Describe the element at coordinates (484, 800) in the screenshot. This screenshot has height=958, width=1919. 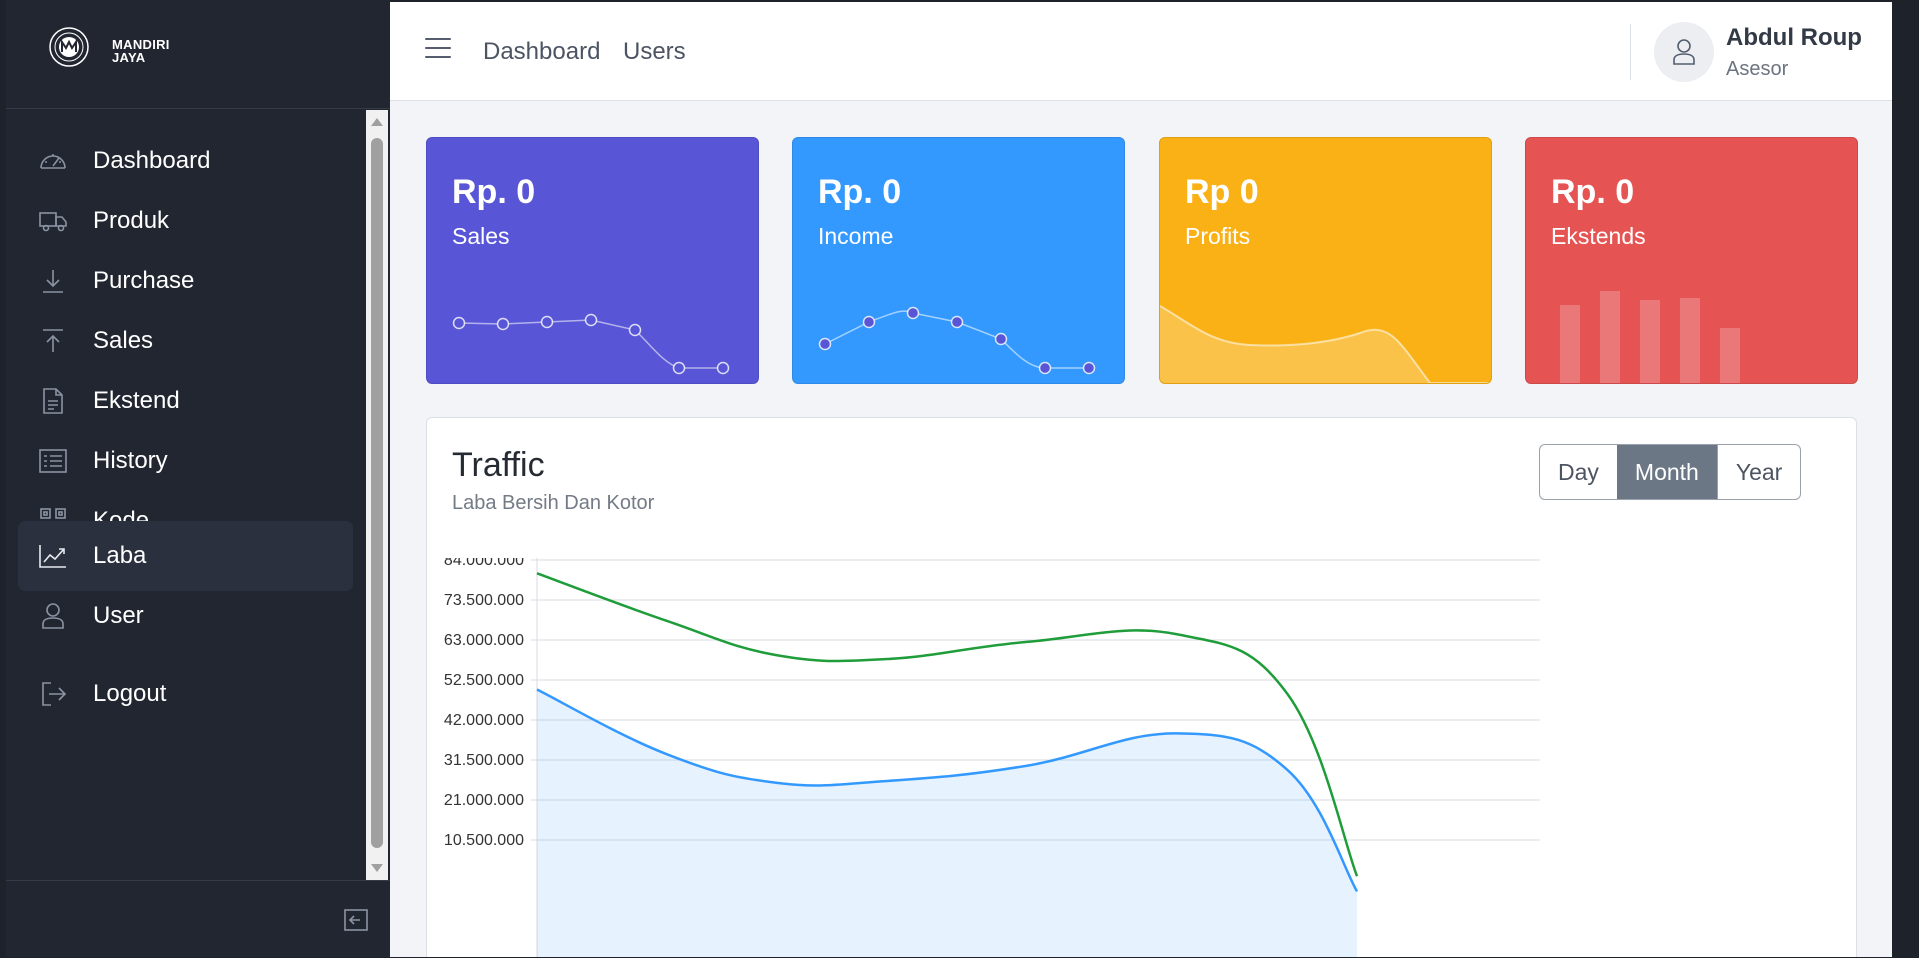
I see `y-tick-label: 21.000.000` at that location.